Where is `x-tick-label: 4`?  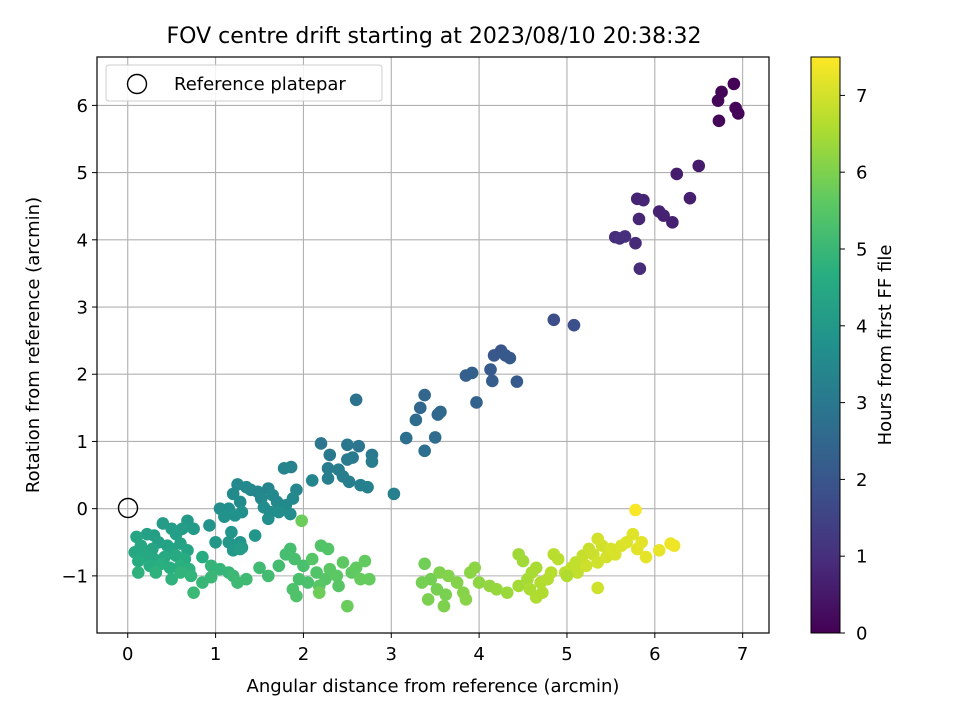
x-tick-label: 4 is located at coordinates (478, 654).